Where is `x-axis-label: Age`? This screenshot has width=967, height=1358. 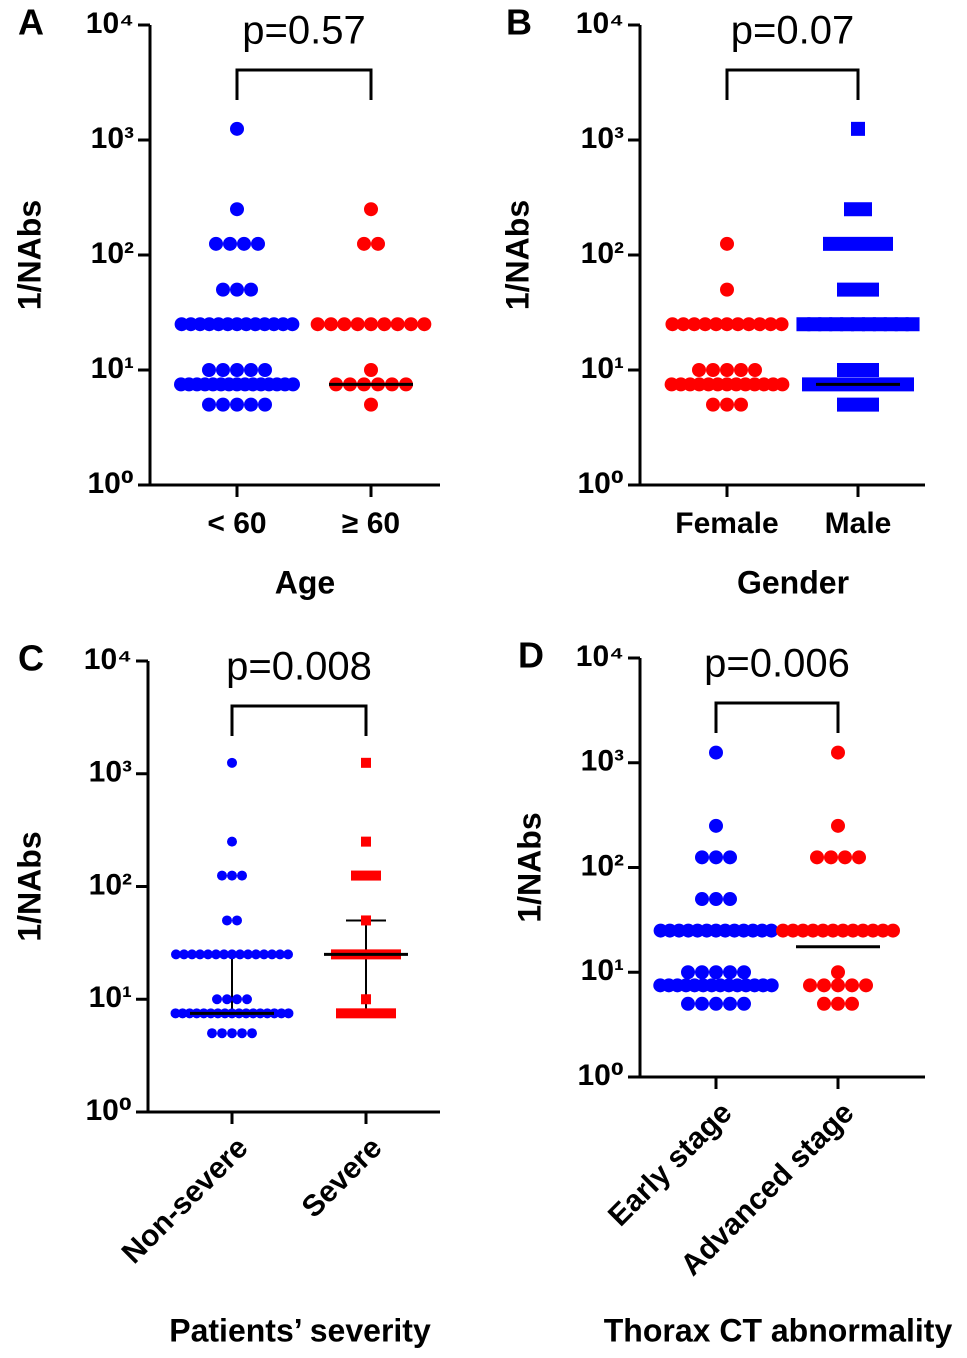
x-axis-label: Age is located at coordinates (305, 582).